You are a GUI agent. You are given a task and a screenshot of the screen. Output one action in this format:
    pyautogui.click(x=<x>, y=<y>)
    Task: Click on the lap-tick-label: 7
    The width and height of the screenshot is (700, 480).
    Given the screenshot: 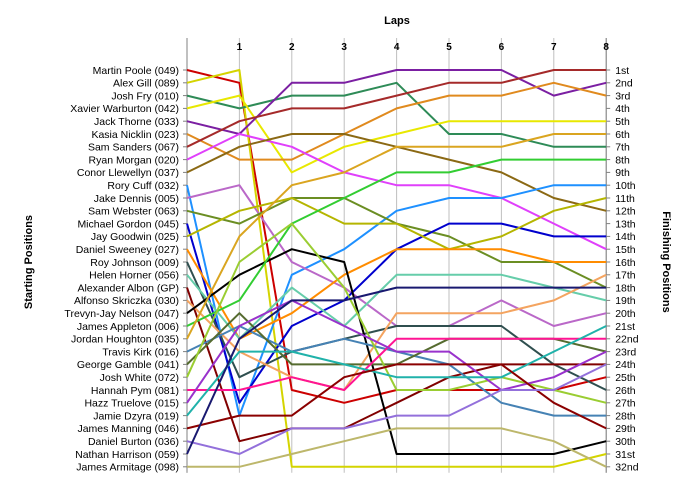 What is the action you would take?
    pyautogui.click(x=554, y=47)
    